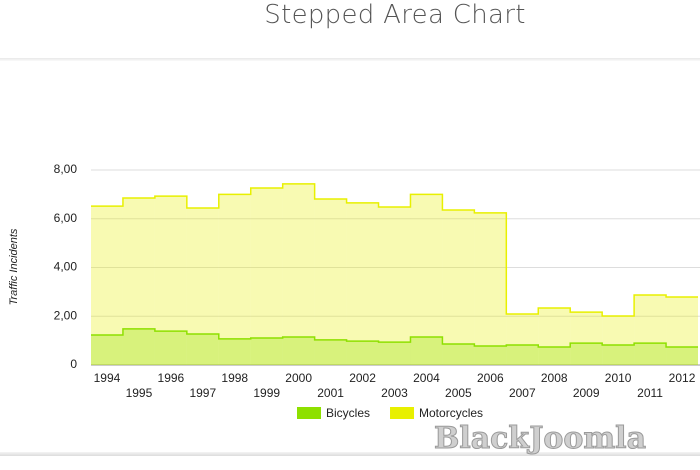 The image size is (700, 470). What do you see at coordinates (586, 393) in the screenshot?
I see `x-tick-label: 2009` at bounding box center [586, 393].